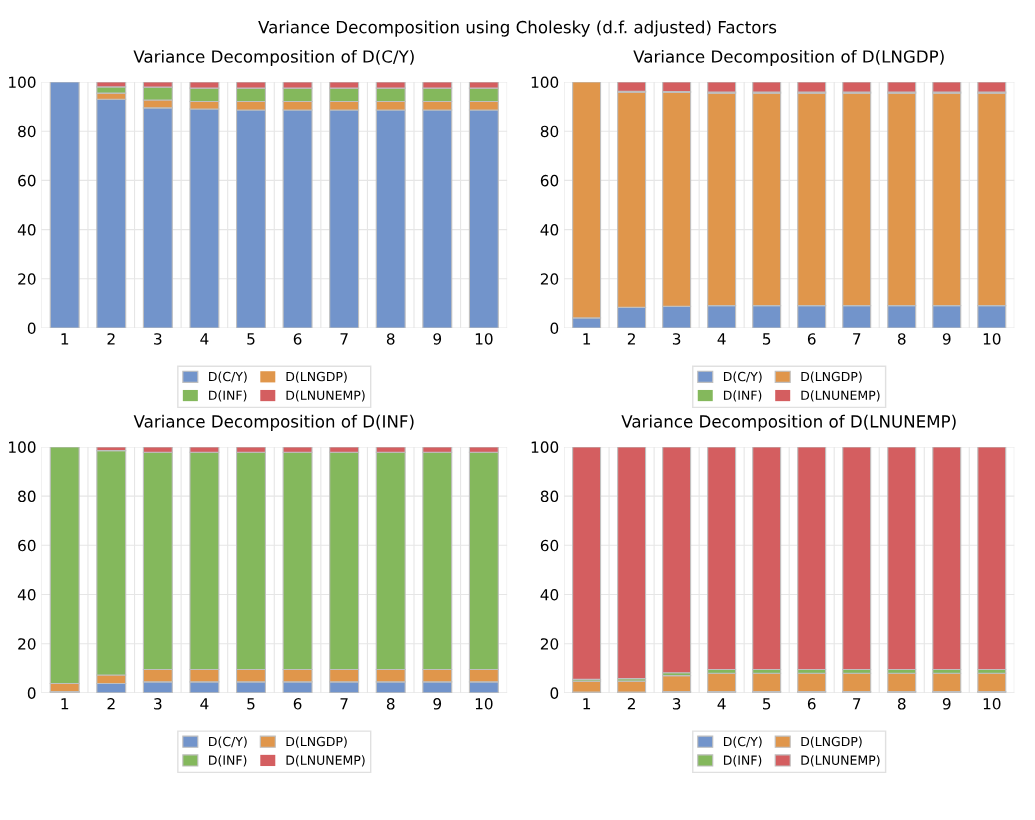 This screenshot has width=1035, height=820. I want to click on chart-title: Variance Decomposition of D(INF), so click(273, 422).